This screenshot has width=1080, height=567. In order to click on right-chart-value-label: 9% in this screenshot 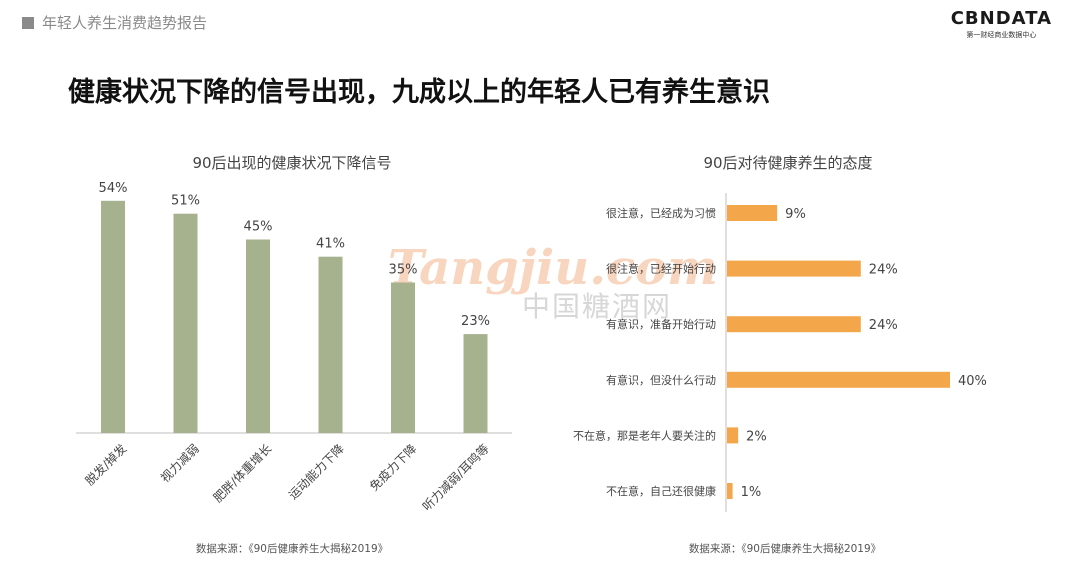, I will do `click(795, 214)`.